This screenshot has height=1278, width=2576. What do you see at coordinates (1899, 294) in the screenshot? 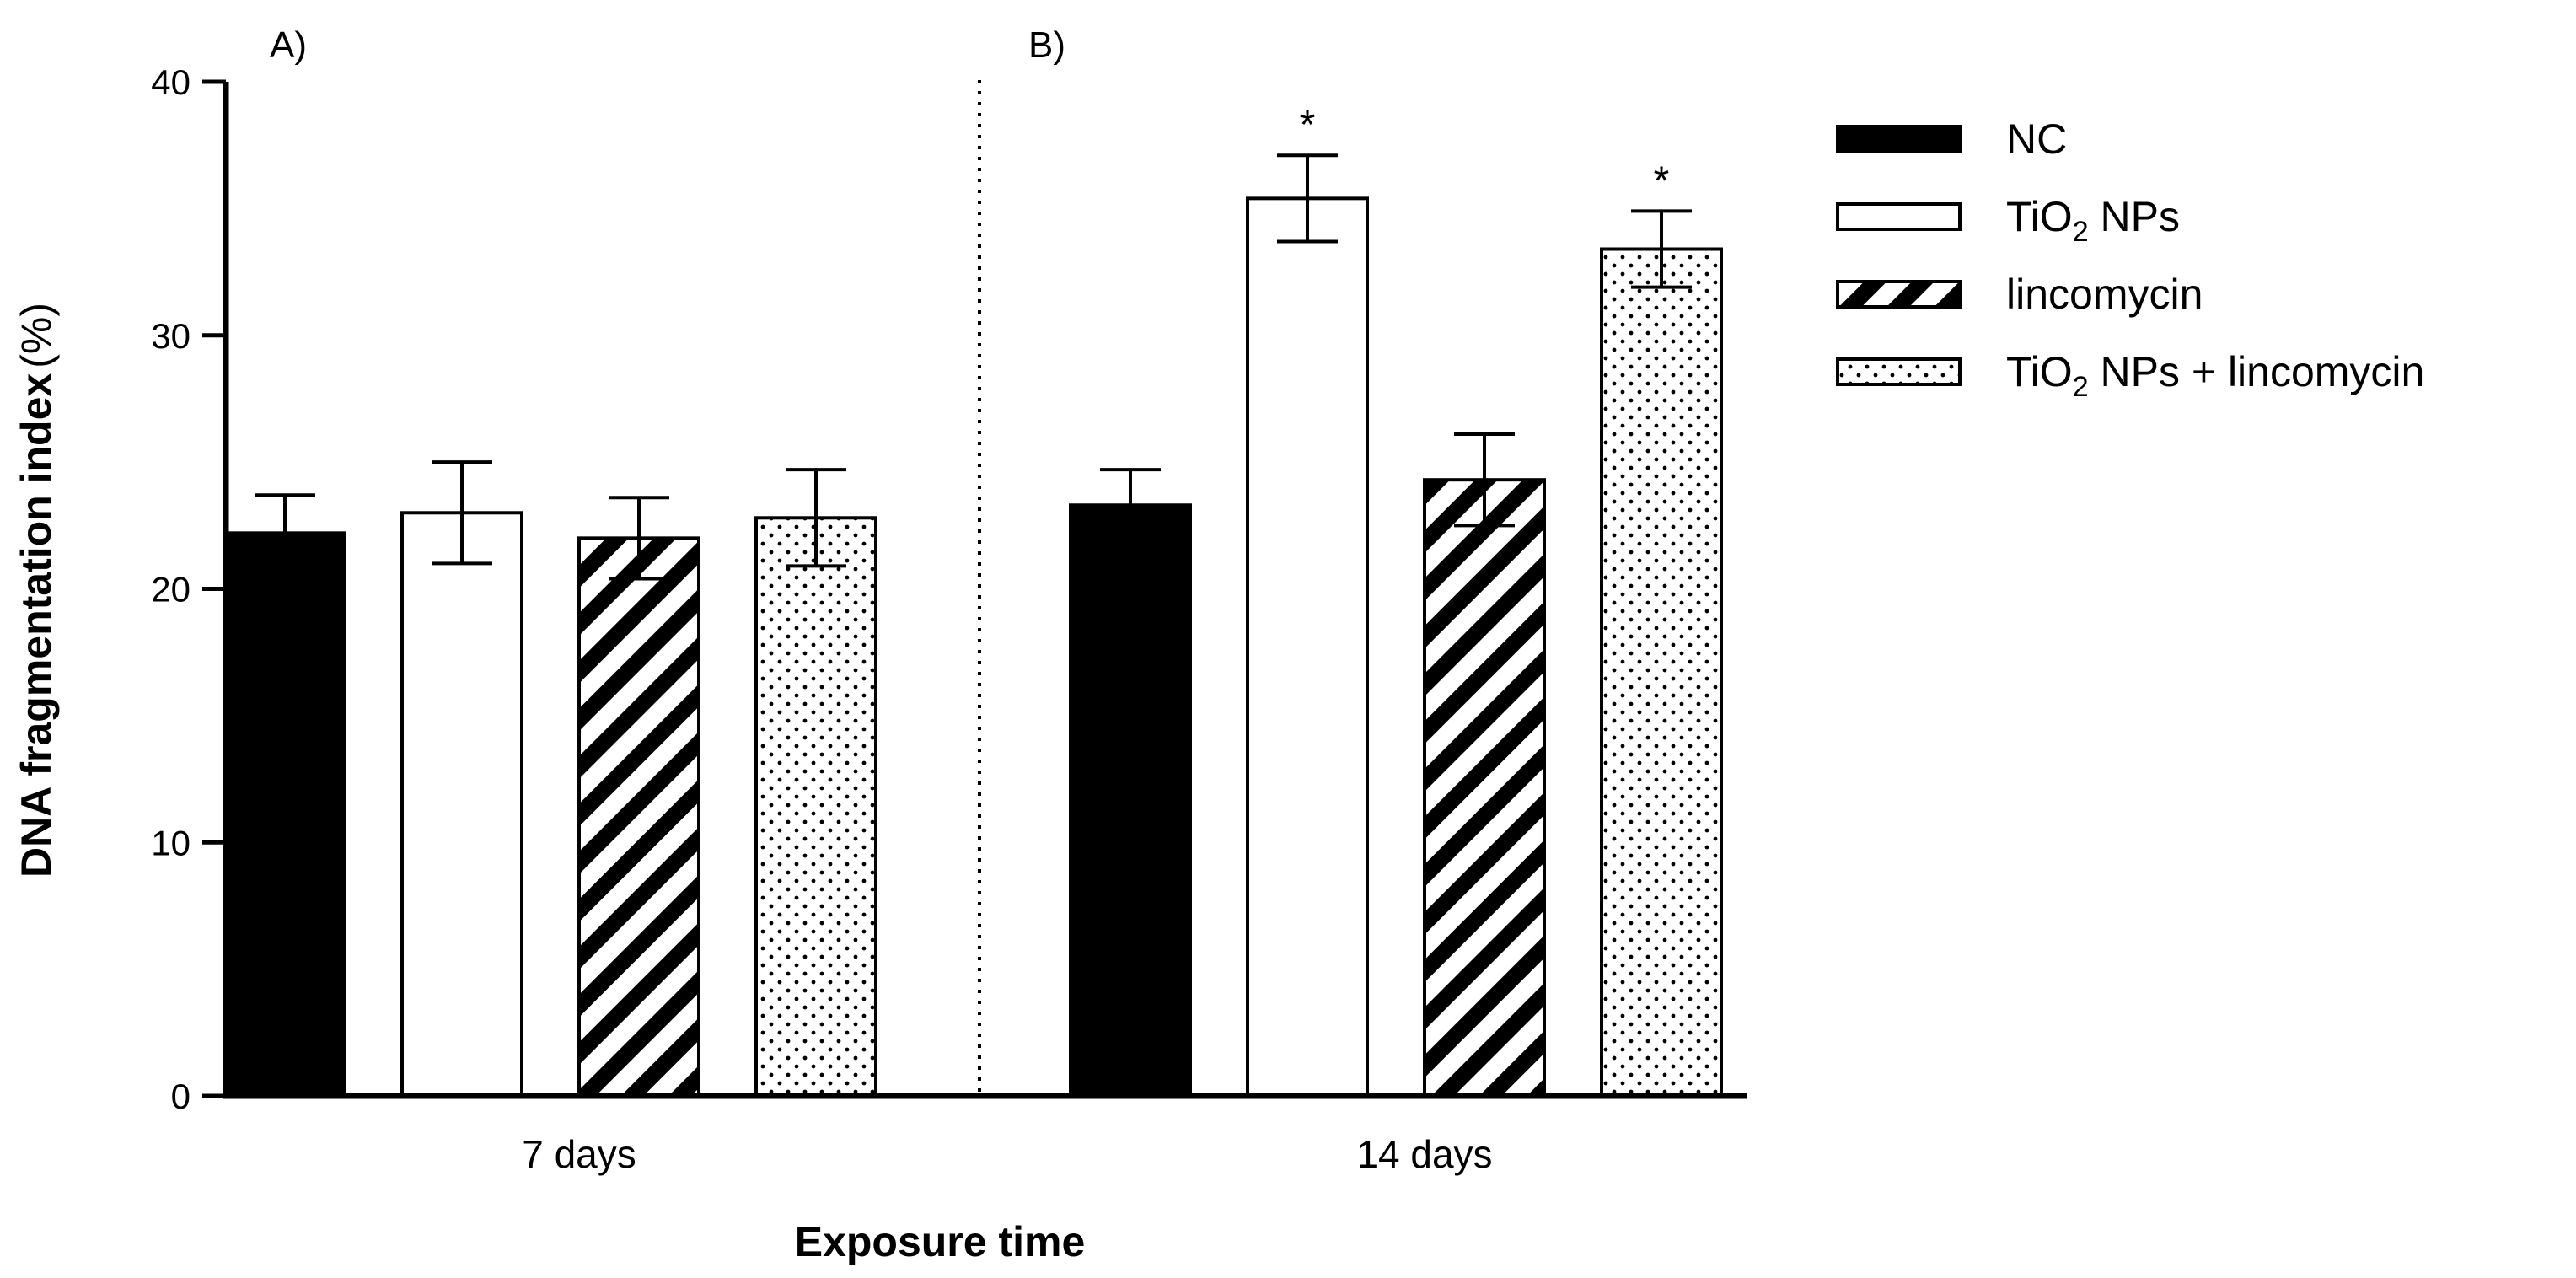
I see `legend-swatch-diagonal` at bounding box center [1899, 294].